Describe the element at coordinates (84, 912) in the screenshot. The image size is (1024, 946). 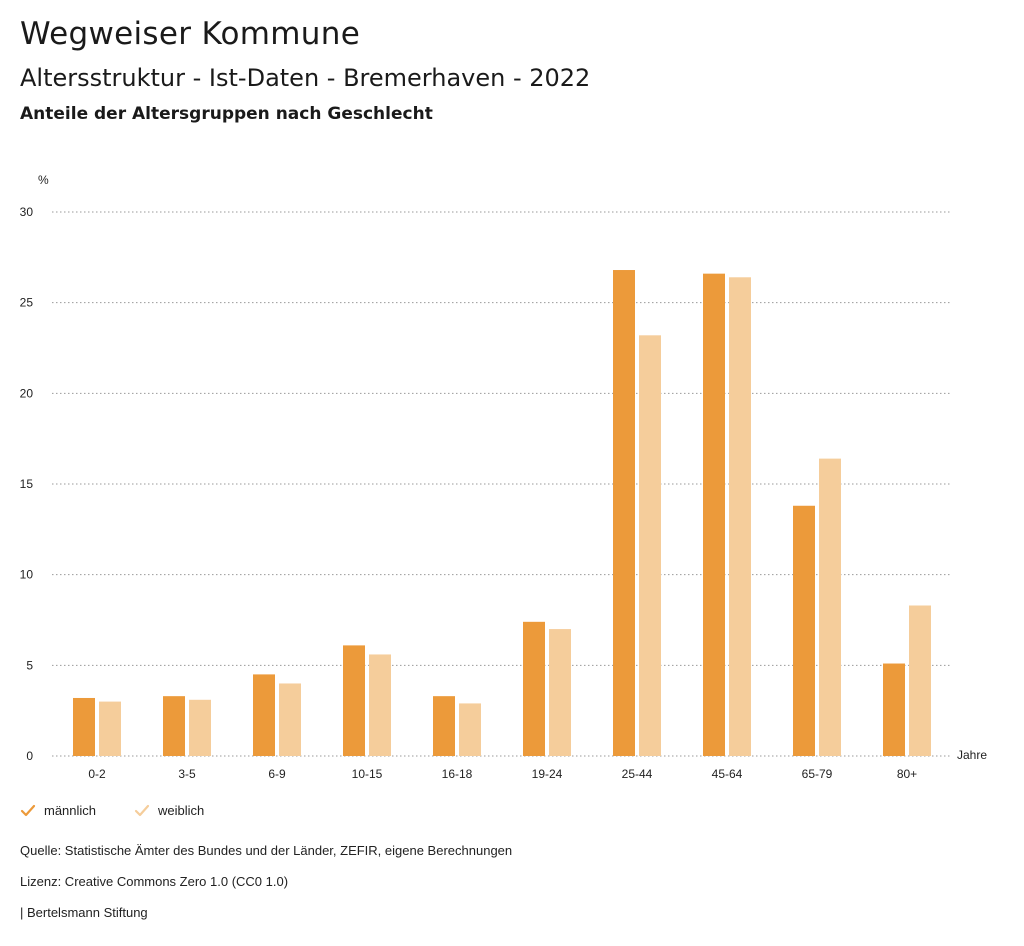
I see `publisher-note: | Bertelsmann Stiftung` at that location.